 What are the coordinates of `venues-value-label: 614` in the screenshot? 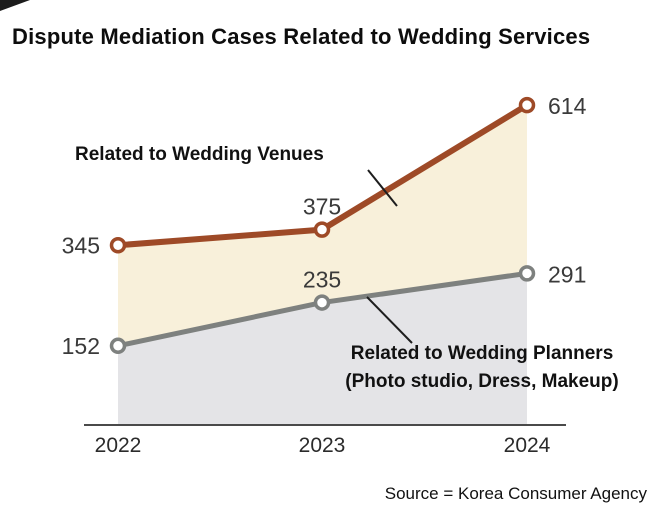 It's located at (567, 106).